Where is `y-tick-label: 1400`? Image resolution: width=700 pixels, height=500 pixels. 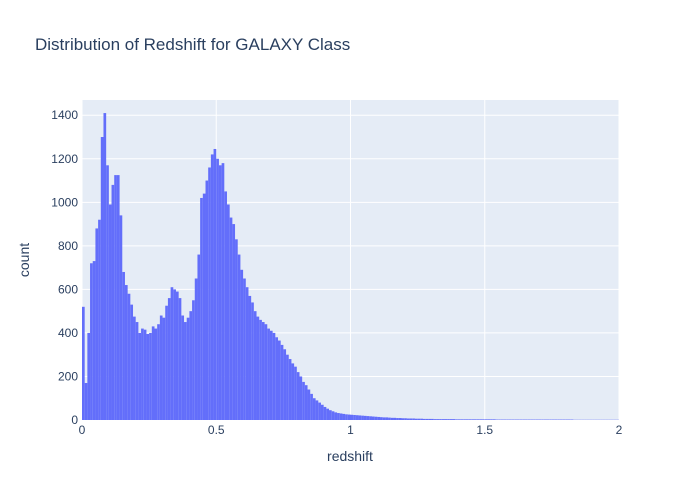
y-tick-label: 1400 is located at coordinates (64, 115).